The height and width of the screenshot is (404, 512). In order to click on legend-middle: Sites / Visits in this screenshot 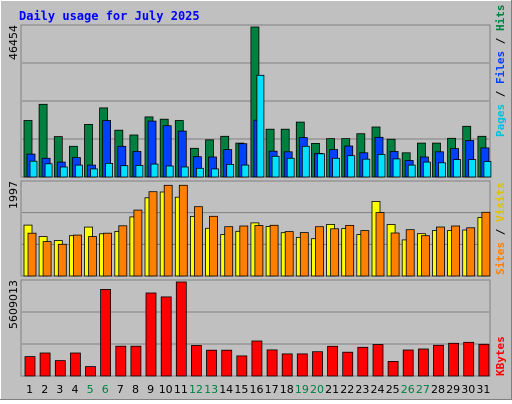, I will do `click(500, 228)`.